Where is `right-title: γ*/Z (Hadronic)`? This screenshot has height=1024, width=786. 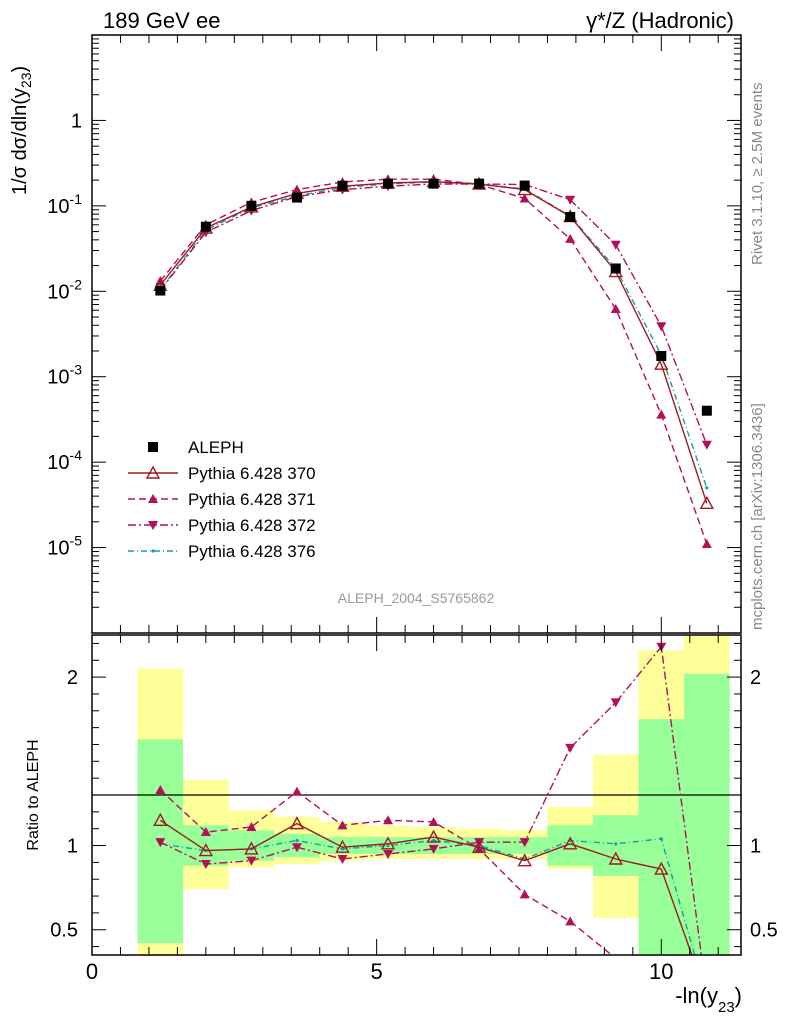 right-title: γ*/Z (Hadronic) is located at coordinates (660, 20).